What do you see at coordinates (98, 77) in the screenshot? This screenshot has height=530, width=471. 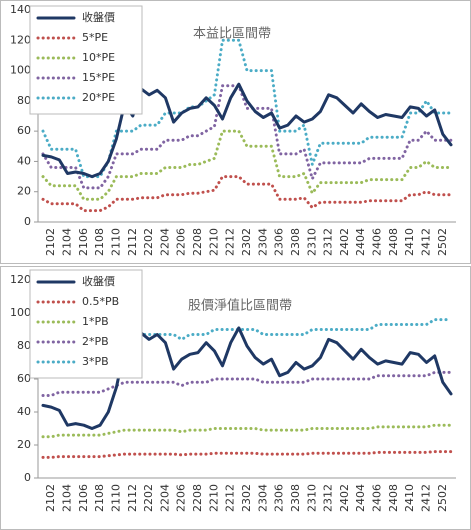 I see `legend-label: 15*PE` at bounding box center [98, 77].